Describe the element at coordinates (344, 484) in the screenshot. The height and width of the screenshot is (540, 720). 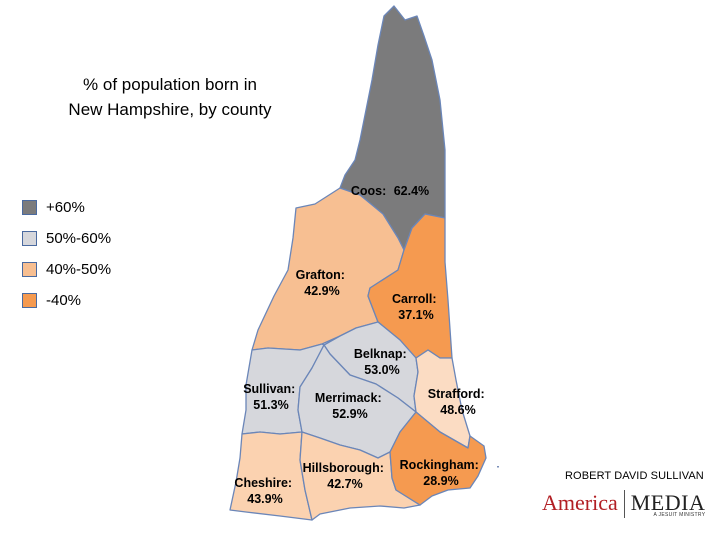
I see `county-value: 42.7%` at that location.